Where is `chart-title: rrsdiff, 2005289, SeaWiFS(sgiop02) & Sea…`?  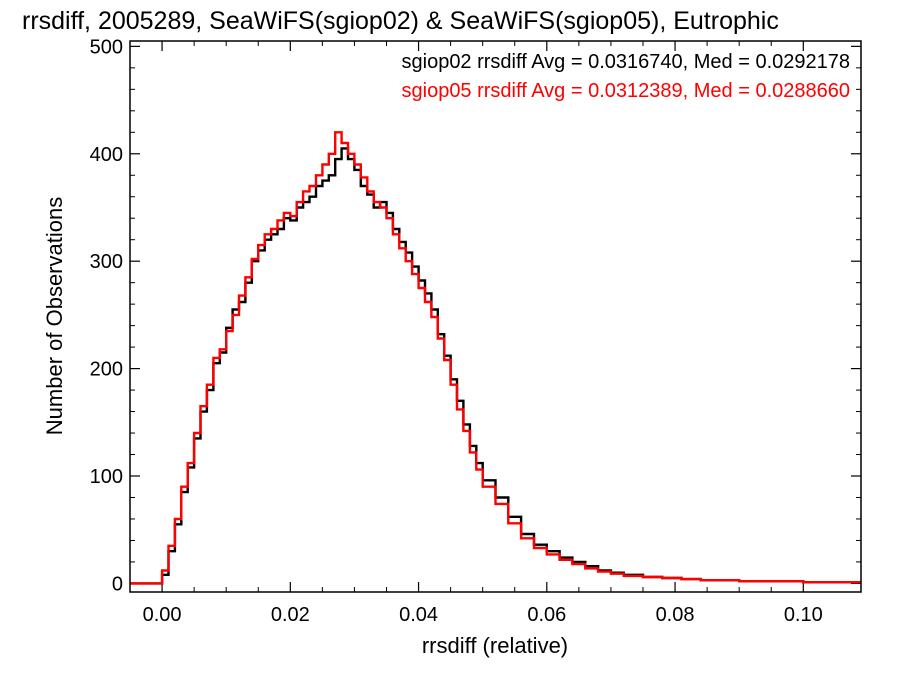
chart-title: rrsdiff, 2005289, SeaWiFS(sgiop02) & Sea… is located at coordinates (400, 21).